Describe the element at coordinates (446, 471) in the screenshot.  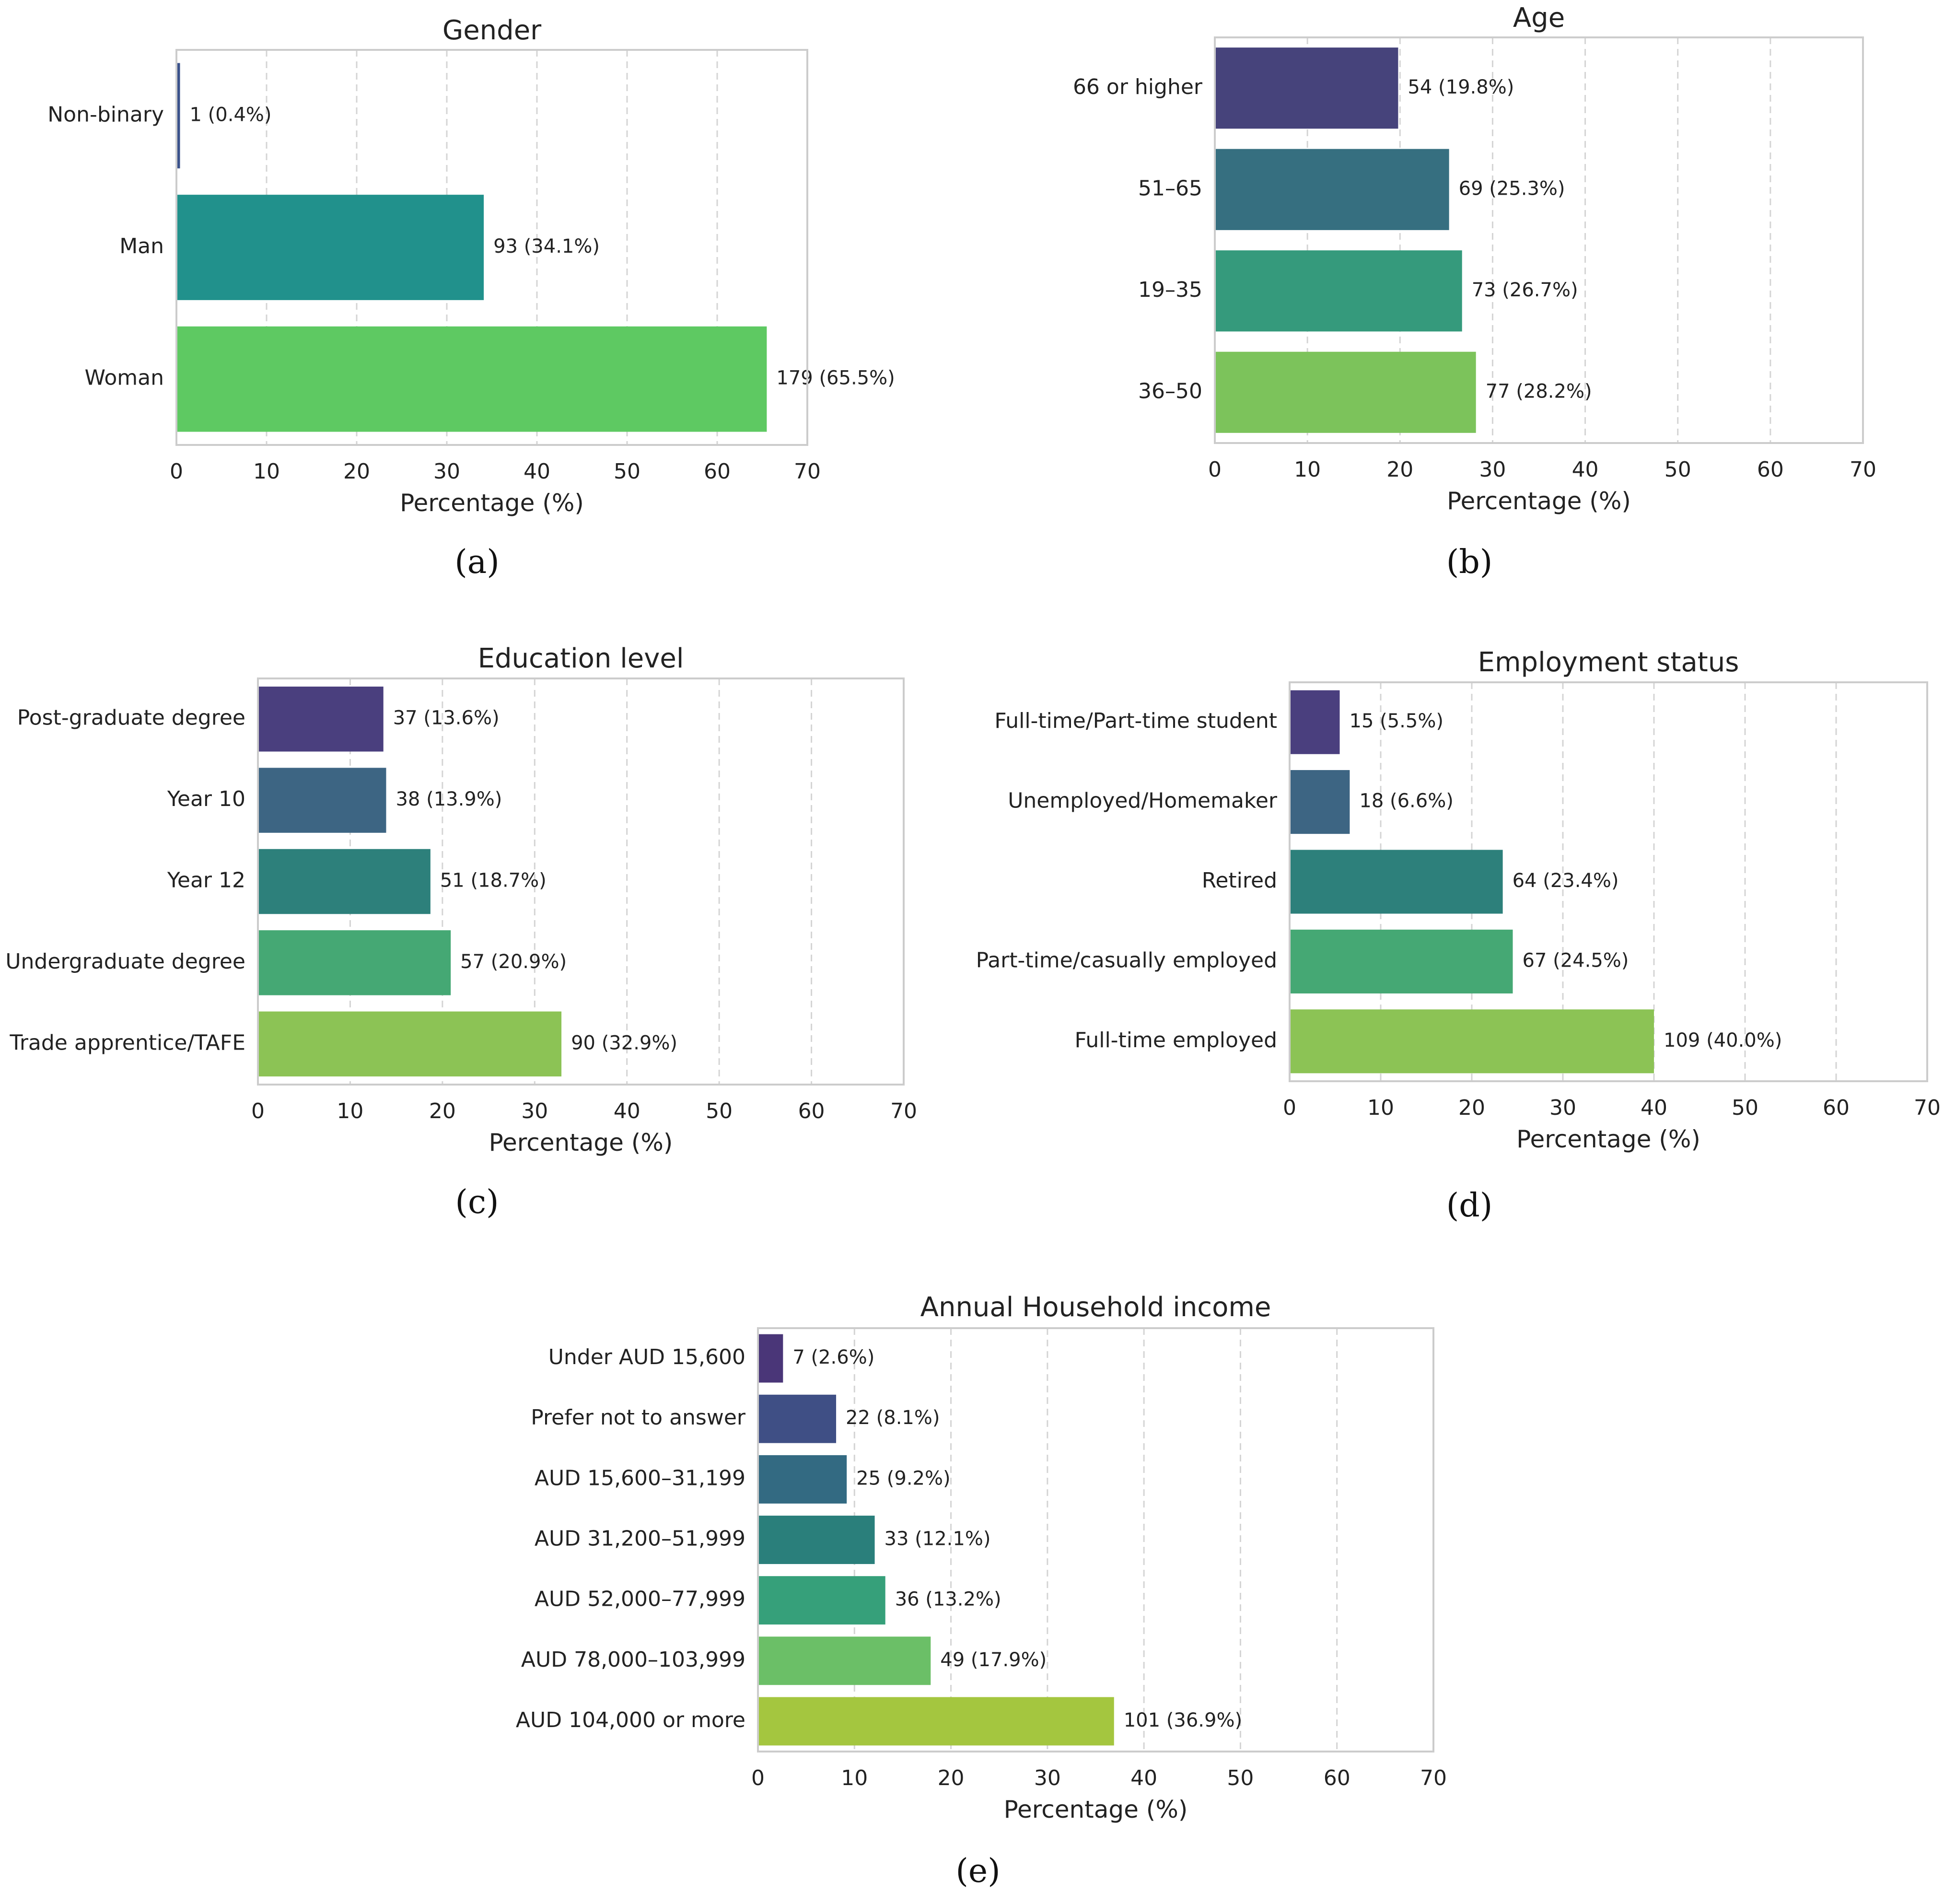
I see `x-tick-label-a-3: 30` at that location.